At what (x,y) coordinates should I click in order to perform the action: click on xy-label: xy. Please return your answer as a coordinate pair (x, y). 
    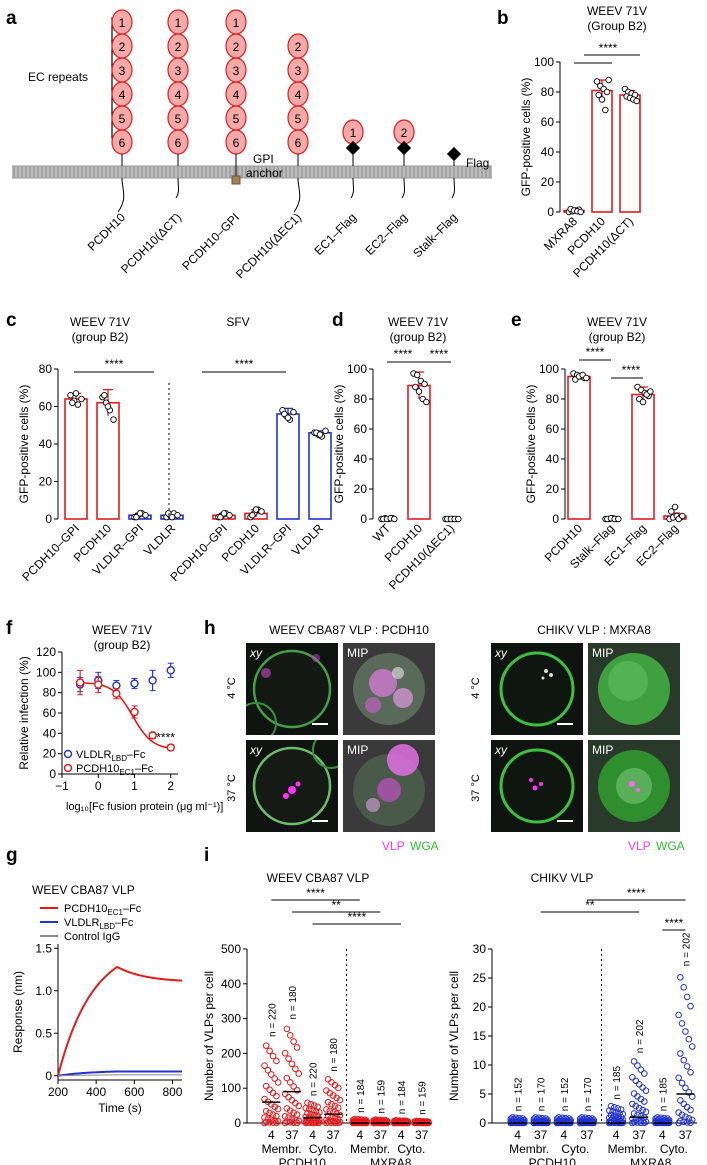
    Looking at the image, I should click on (501, 653).